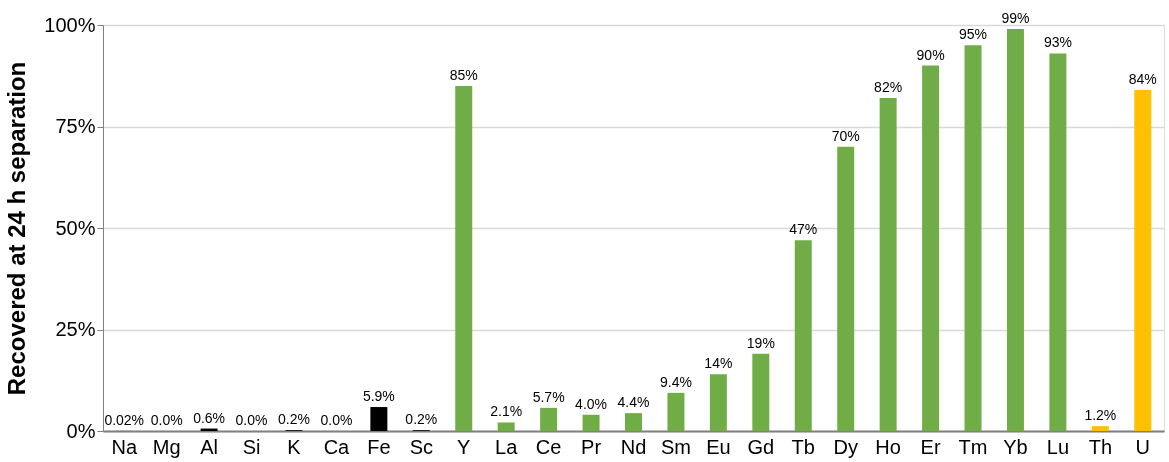 This screenshot has height=462, width=1169. Describe the element at coordinates (1143, 446) in the screenshot. I see `x-tick-label: U` at that location.